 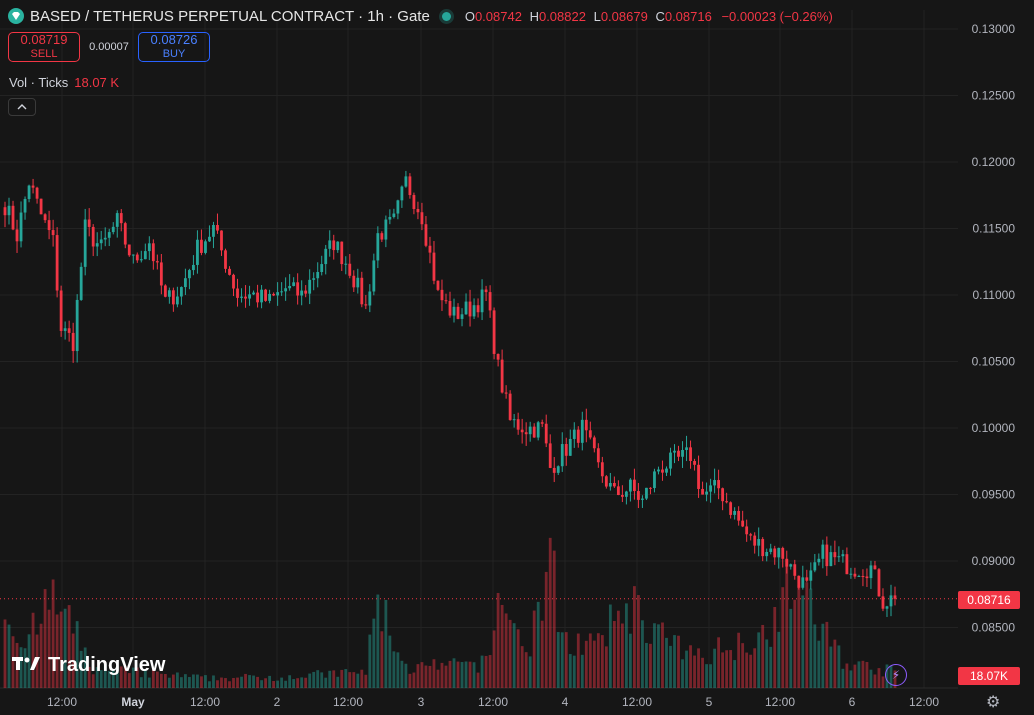 What do you see at coordinates (469, 16) in the screenshot?
I see `open-label: O` at bounding box center [469, 16].